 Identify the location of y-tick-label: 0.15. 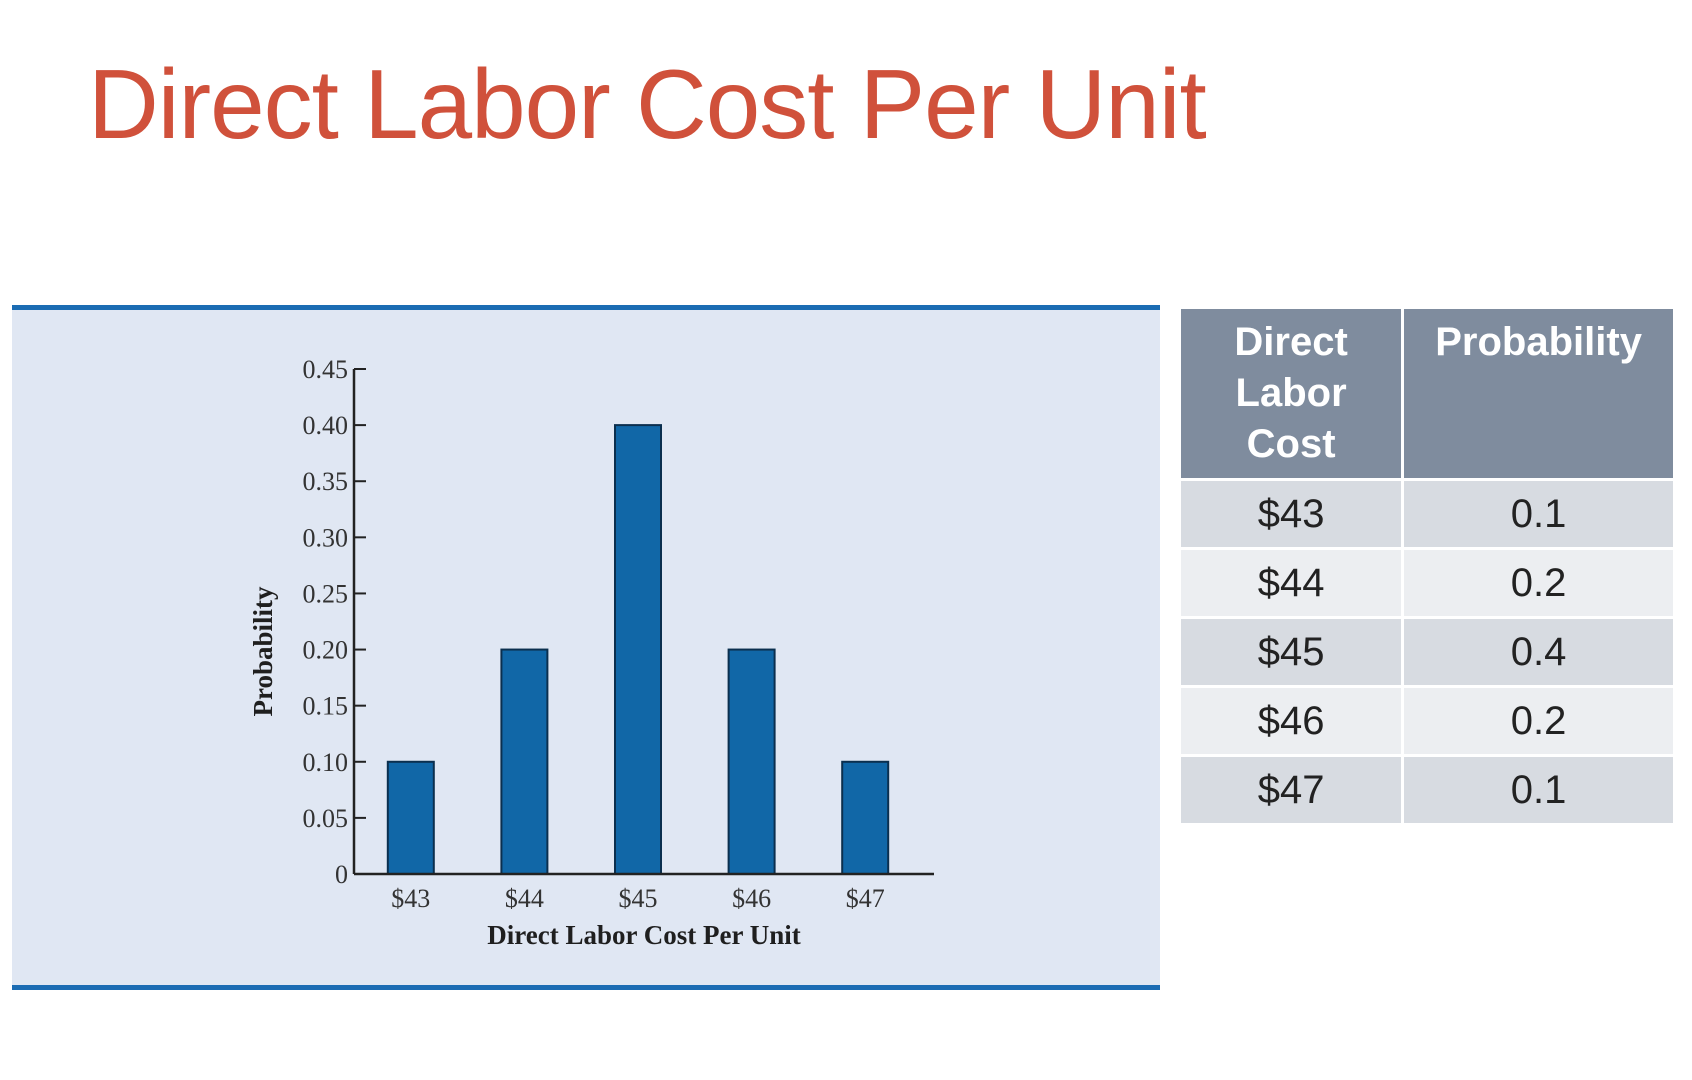
(326, 706).